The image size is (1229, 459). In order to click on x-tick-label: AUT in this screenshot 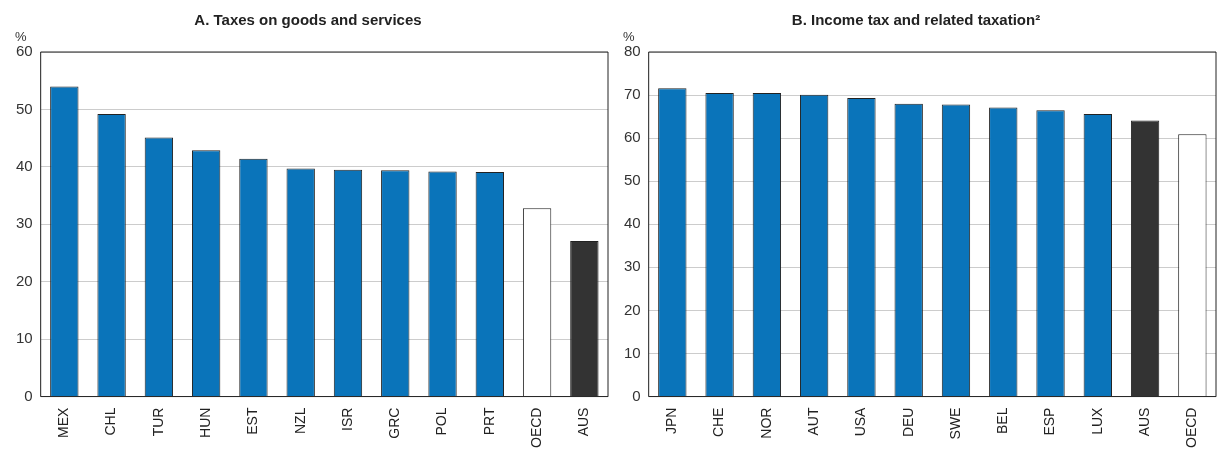, I will do `click(813, 421)`.